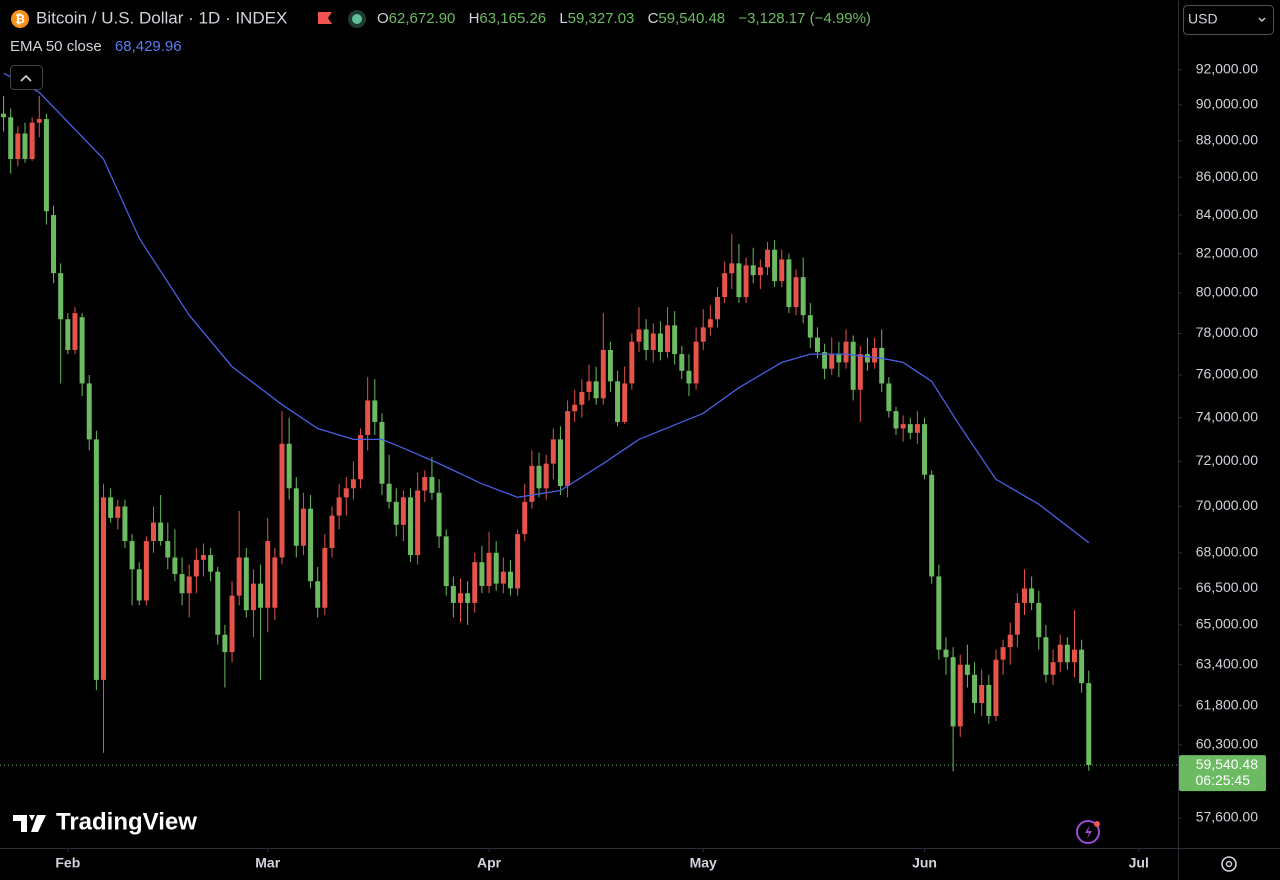 Image resolution: width=1280 pixels, height=880 pixels. I want to click on y-tick-label: 74,000.00, so click(1227, 416).